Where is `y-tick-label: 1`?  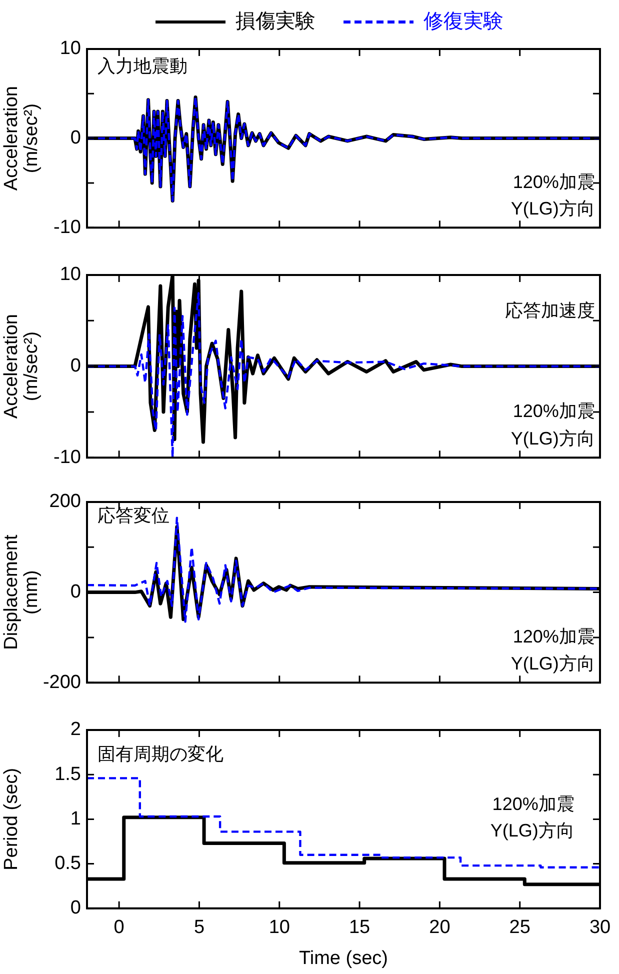
y-tick-label: 1 is located at coordinates (75, 819).